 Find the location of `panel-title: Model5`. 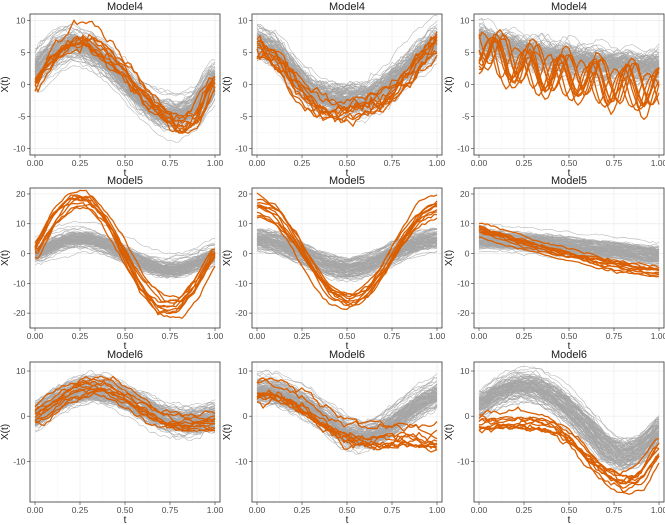

panel-title: Model5 is located at coordinates (347, 181).